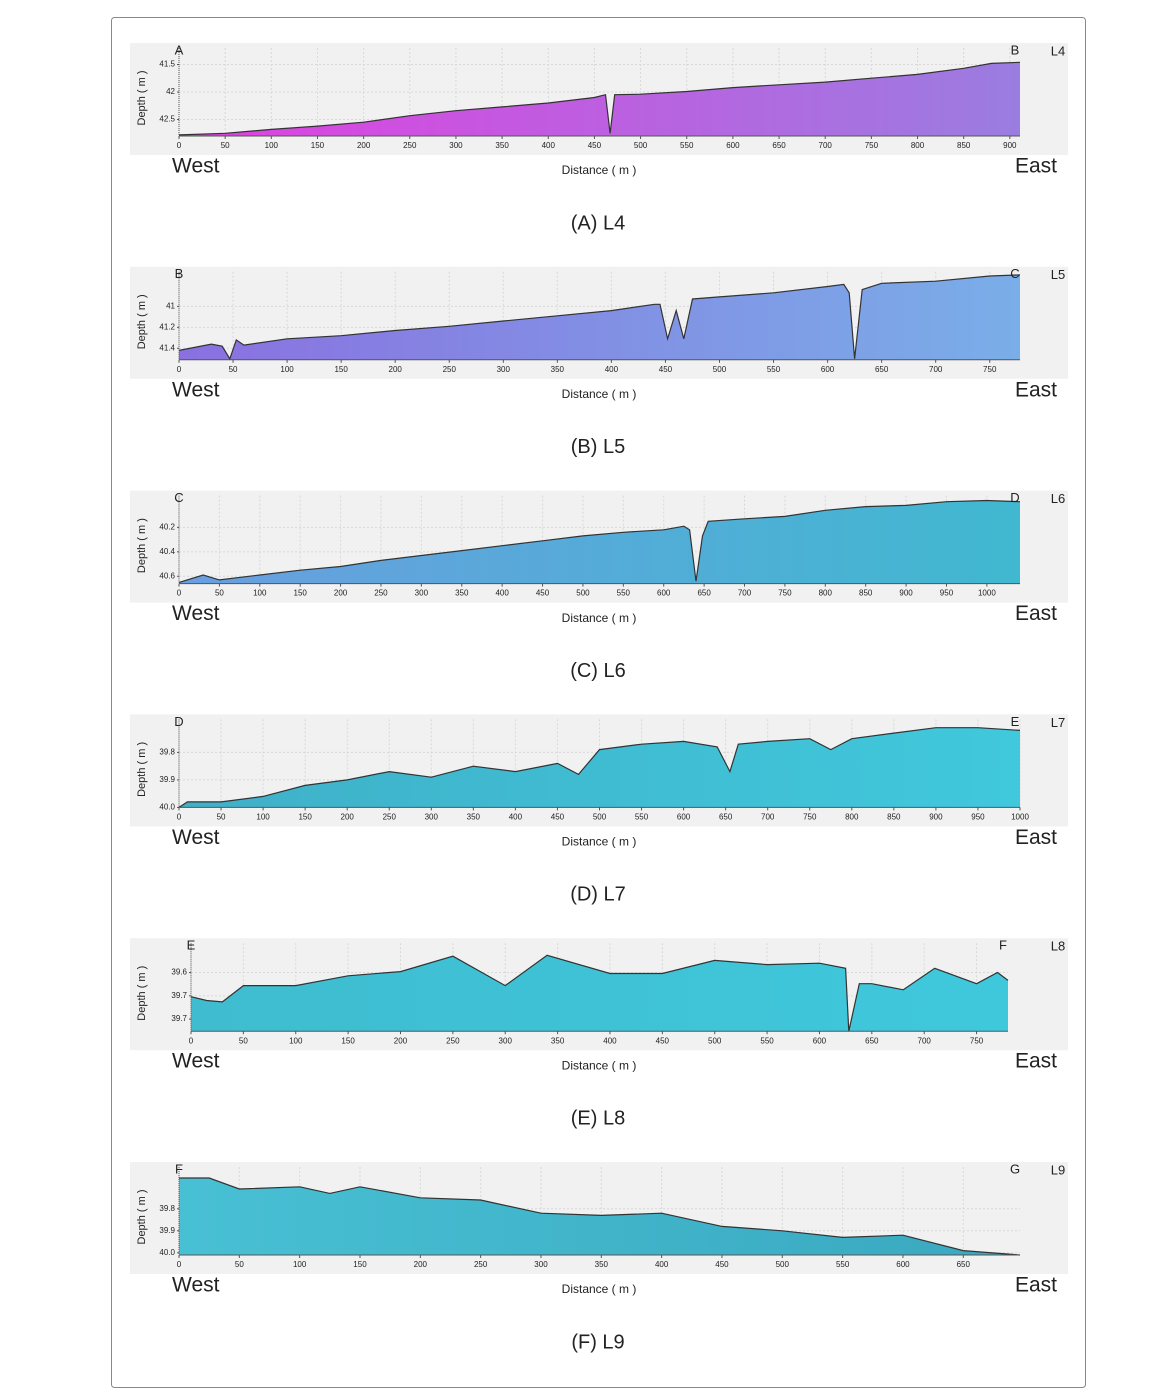  Describe the element at coordinates (597, 1342) in the screenshot. I see `caption: (F) L9` at that location.